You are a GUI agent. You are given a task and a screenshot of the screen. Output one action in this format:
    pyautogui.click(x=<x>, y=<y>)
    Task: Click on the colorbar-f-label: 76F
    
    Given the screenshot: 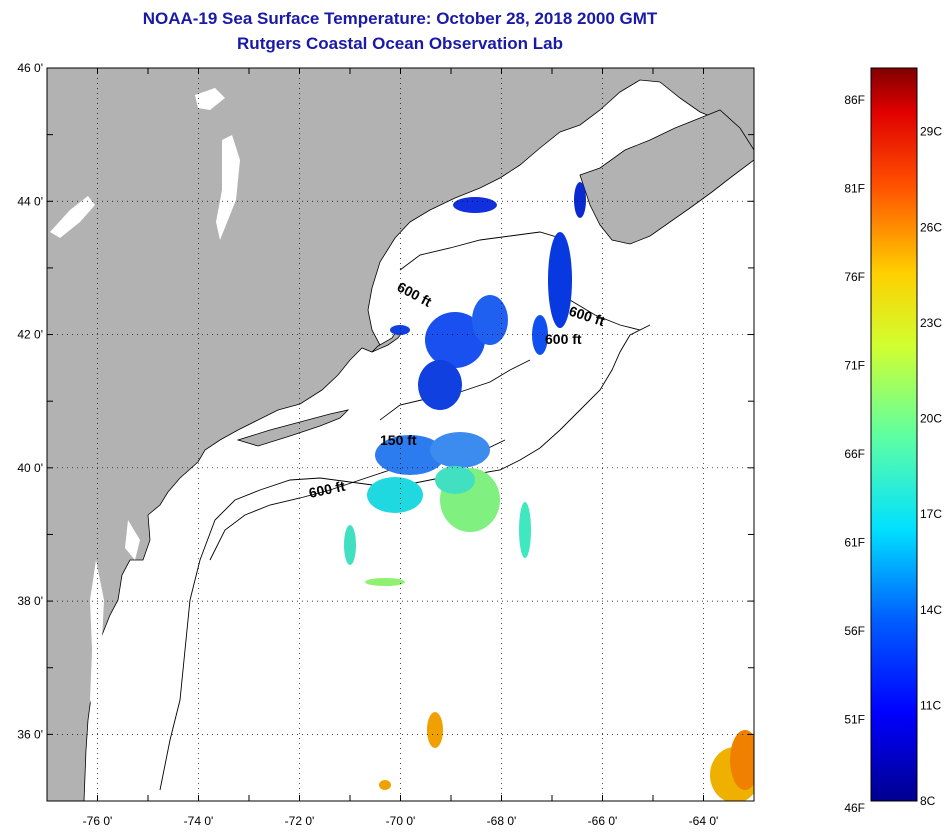 What is the action you would take?
    pyautogui.click(x=854, y=277)
    